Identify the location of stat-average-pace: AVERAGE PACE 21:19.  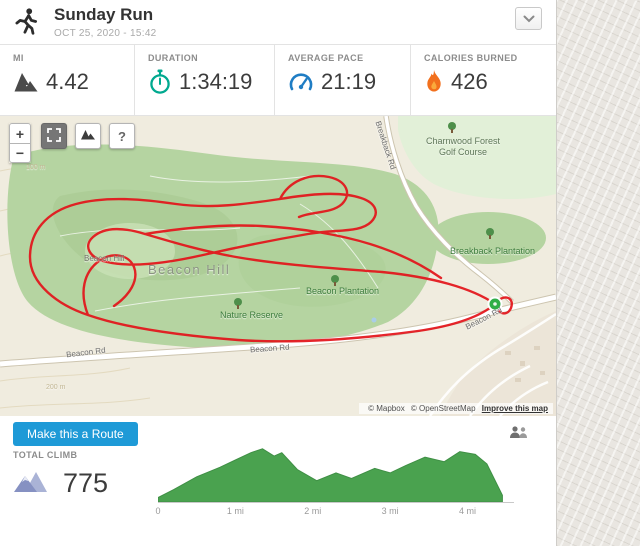
(343, 80).